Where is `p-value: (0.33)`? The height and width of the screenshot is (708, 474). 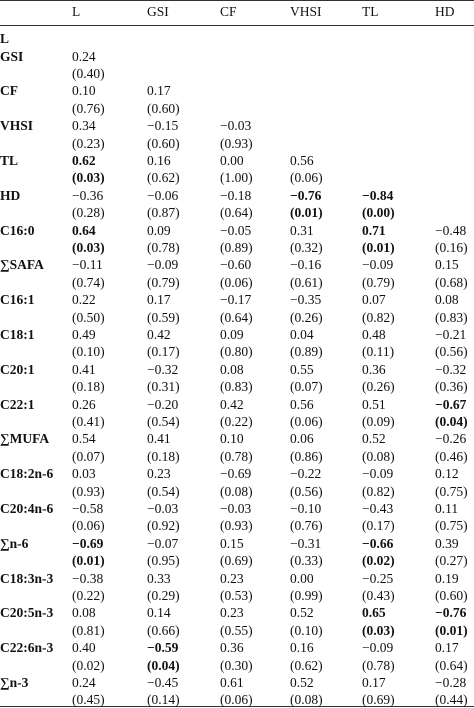
p-value: (0.33) is located at coordinates (306, 561).